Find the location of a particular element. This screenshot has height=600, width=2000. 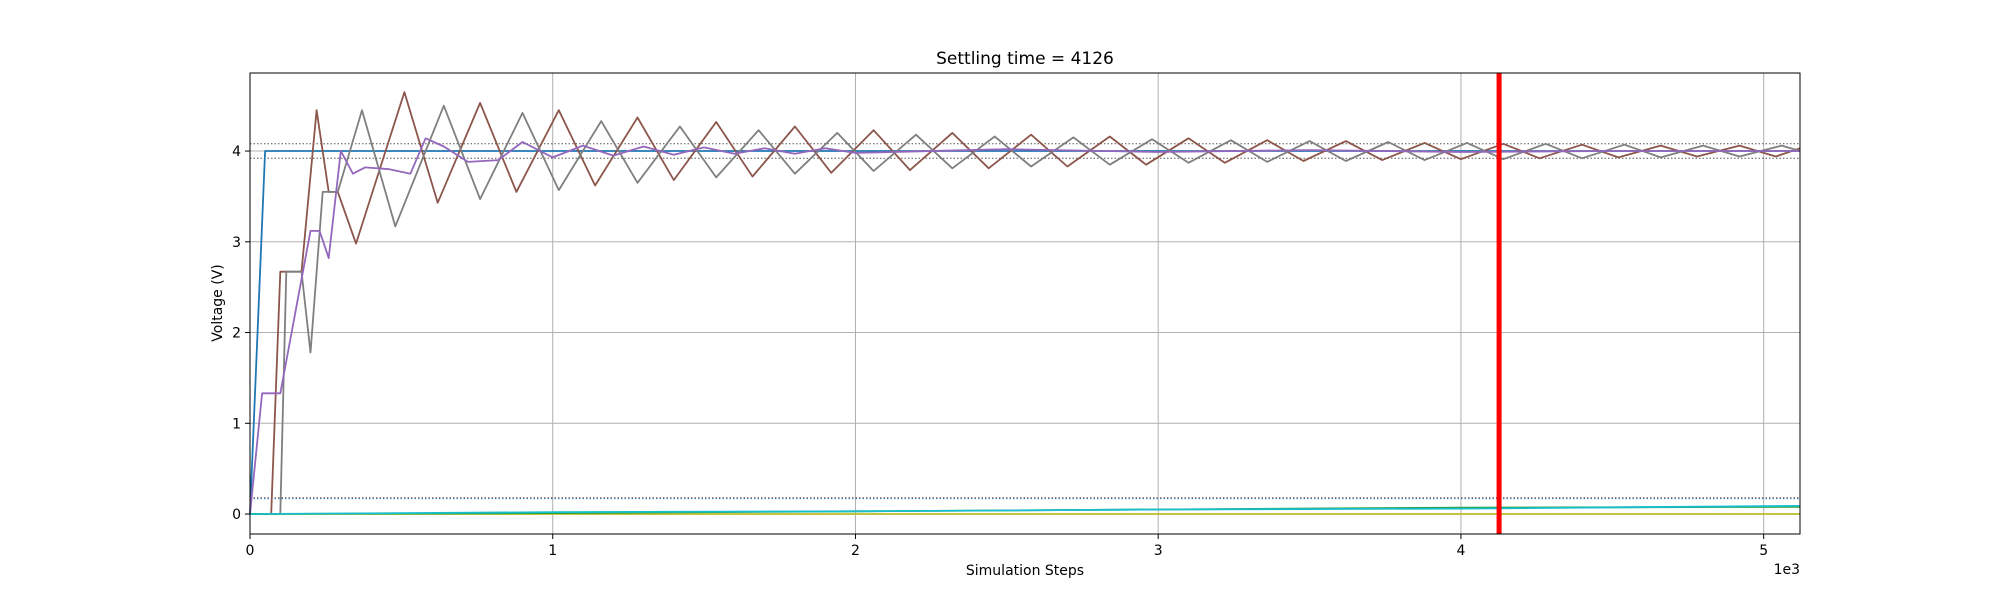

y-axis-label: Voltage (V) is located at coordinates (218, 302).